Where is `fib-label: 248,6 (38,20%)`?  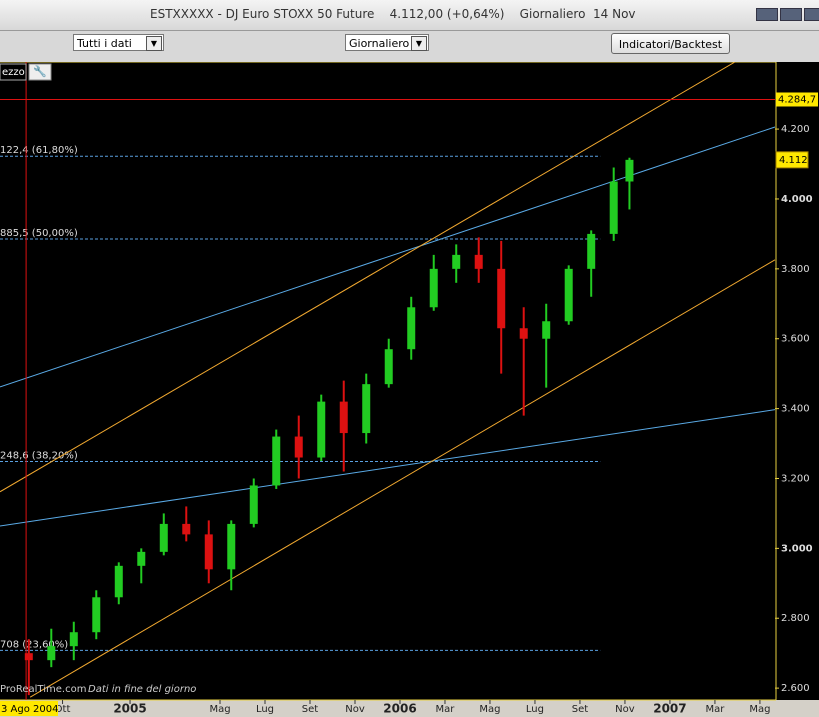
fib-label: 248,6 (38,20%) is located at coordinates (39, 456).